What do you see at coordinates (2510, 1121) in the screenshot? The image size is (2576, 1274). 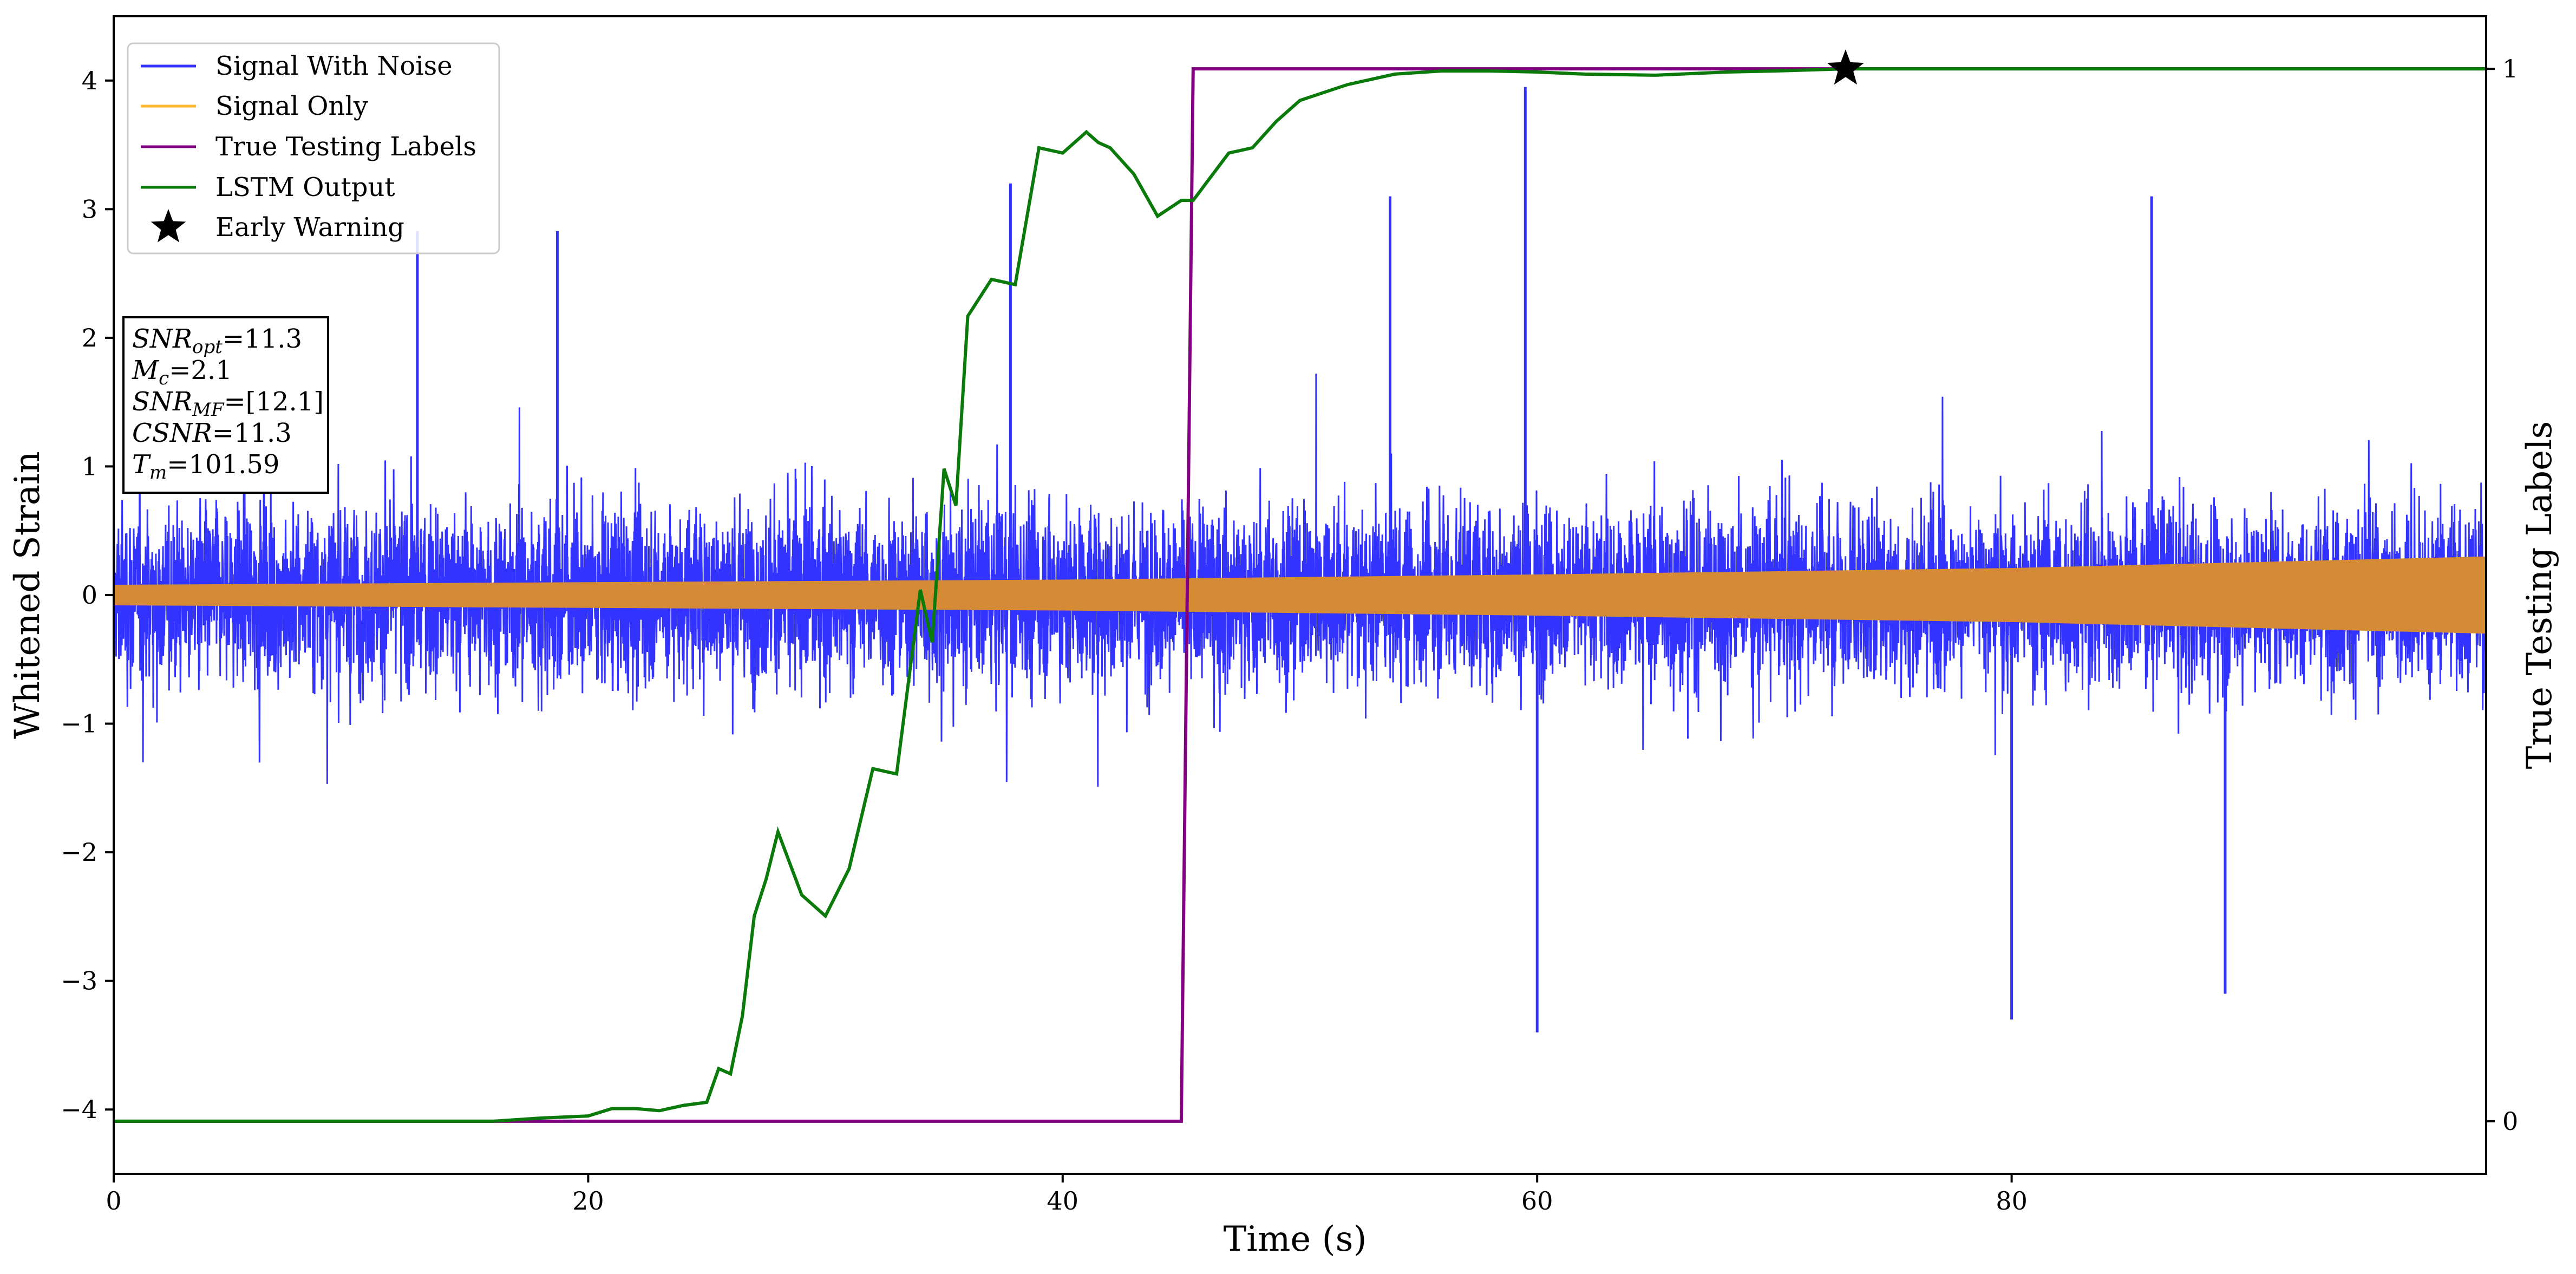 I see `y2-tick-label: 0` at bounding box center [2510, 1121].